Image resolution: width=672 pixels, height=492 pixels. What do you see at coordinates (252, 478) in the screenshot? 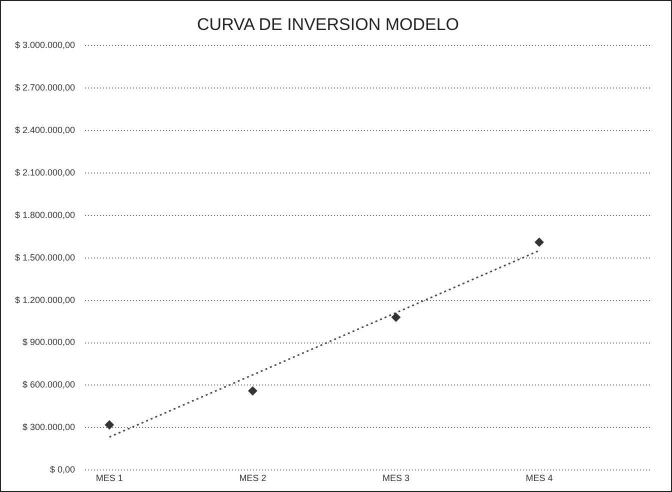
I see `x-tick-label: MES 2` at bounding box center [252, 478].